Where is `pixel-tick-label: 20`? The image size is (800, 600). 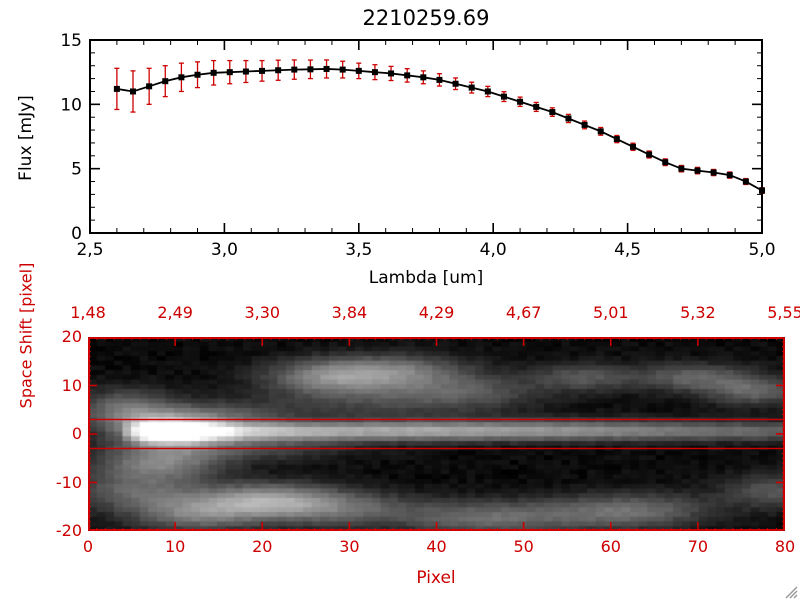
pixel-tick-label: 20 is located at coordinates (262, 546).